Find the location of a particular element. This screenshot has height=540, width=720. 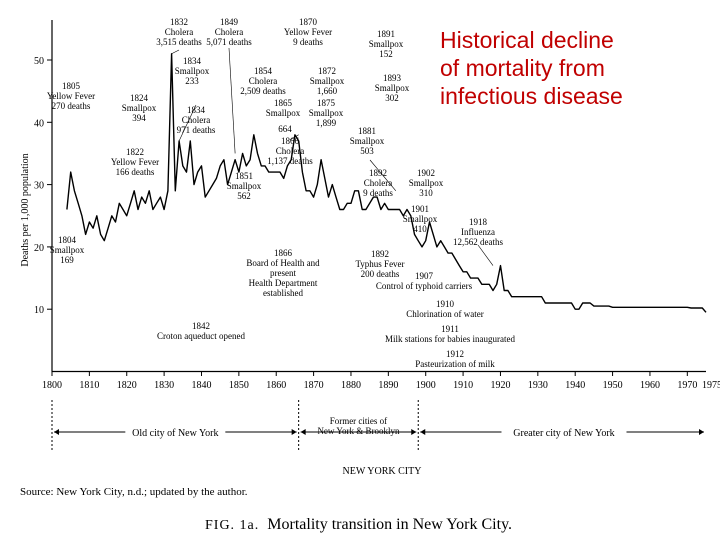

annotation-line: 664 is located at coordinates (285, 129).